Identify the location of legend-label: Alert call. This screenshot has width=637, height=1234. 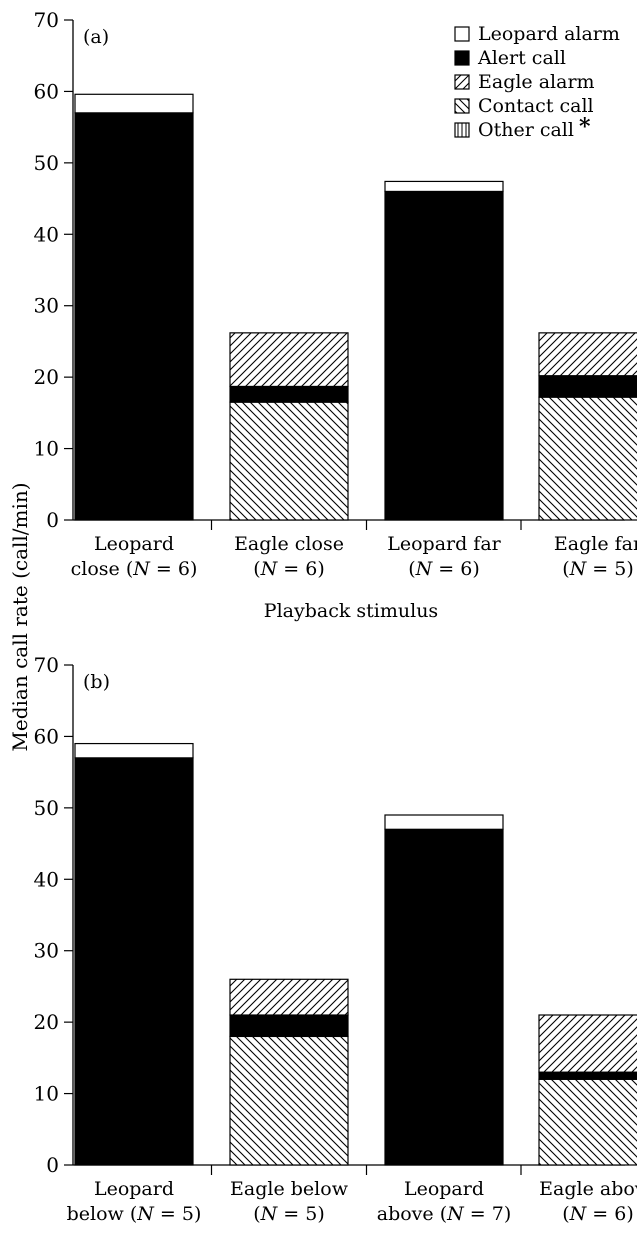
(521, 58).